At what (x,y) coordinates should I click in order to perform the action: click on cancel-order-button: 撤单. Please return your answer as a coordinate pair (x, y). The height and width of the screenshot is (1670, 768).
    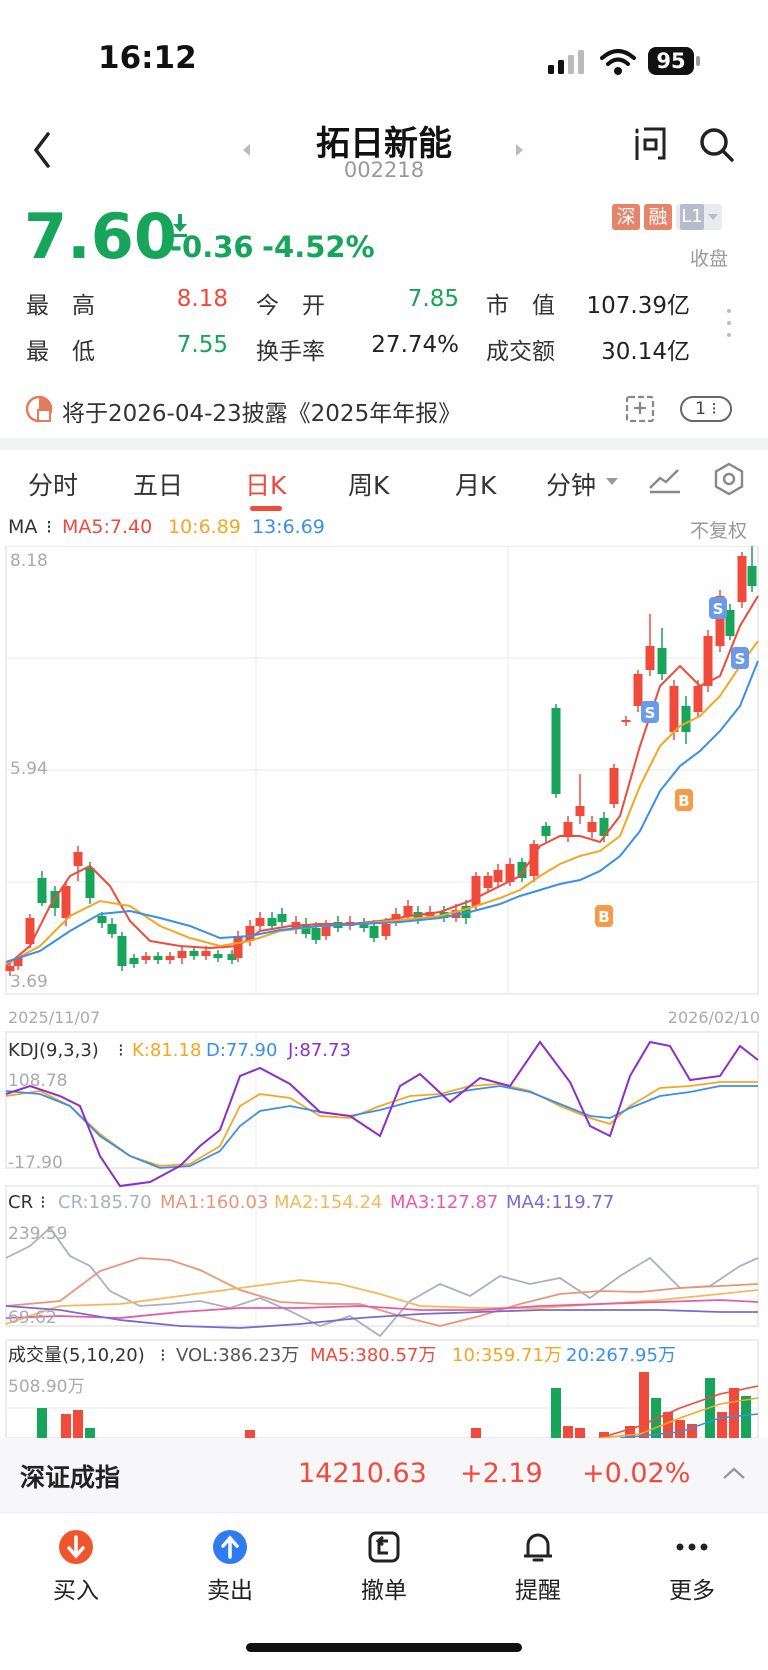
    Looking at the image, I should click on (384, 1574).